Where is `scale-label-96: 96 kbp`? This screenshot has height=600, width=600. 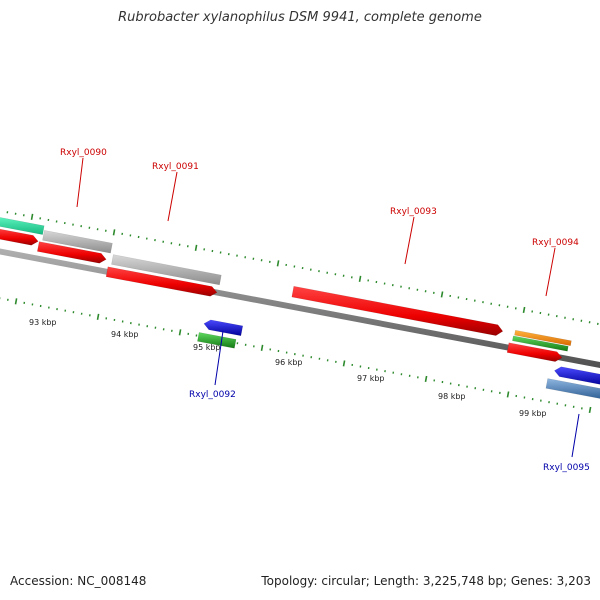 scale-label-96: 96 kbp is located at coordinates (289, 362).